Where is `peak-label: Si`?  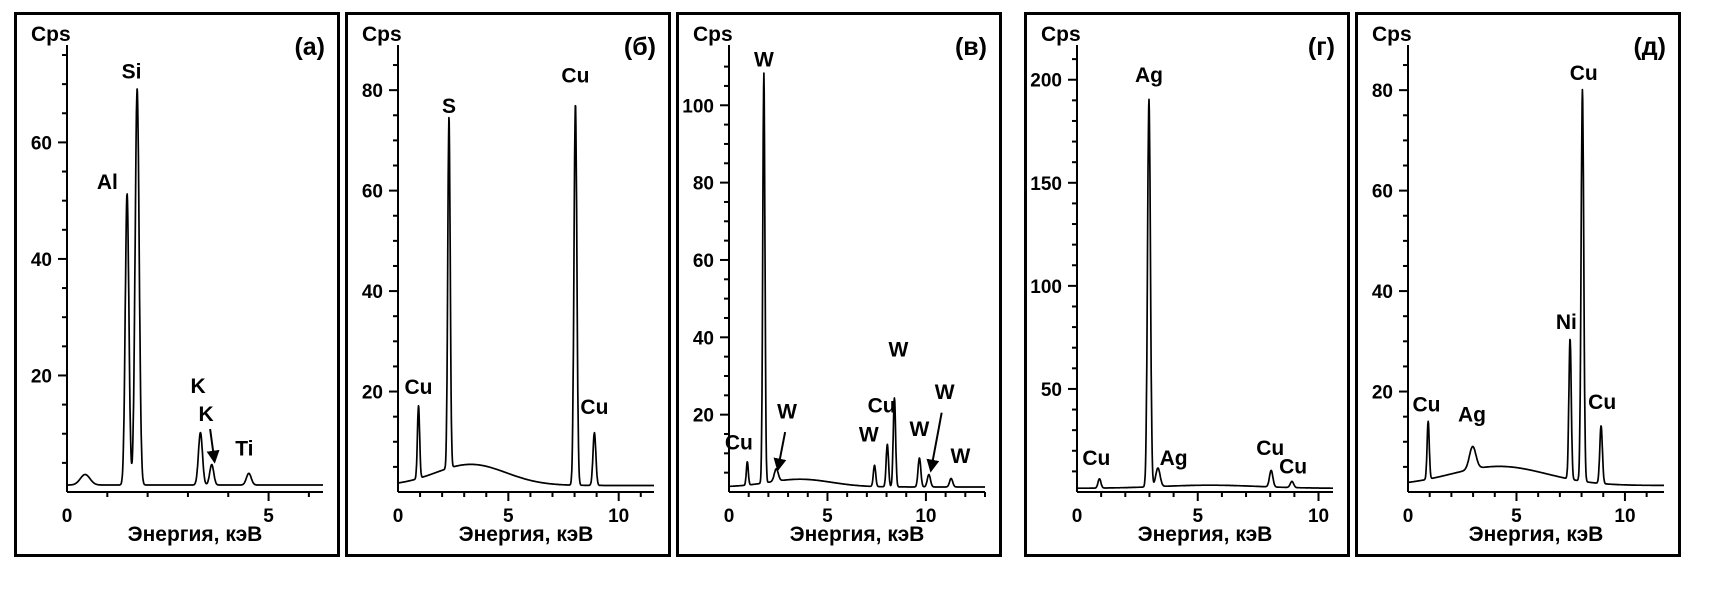
peak-label: Si is located at coordinates (132, 71).